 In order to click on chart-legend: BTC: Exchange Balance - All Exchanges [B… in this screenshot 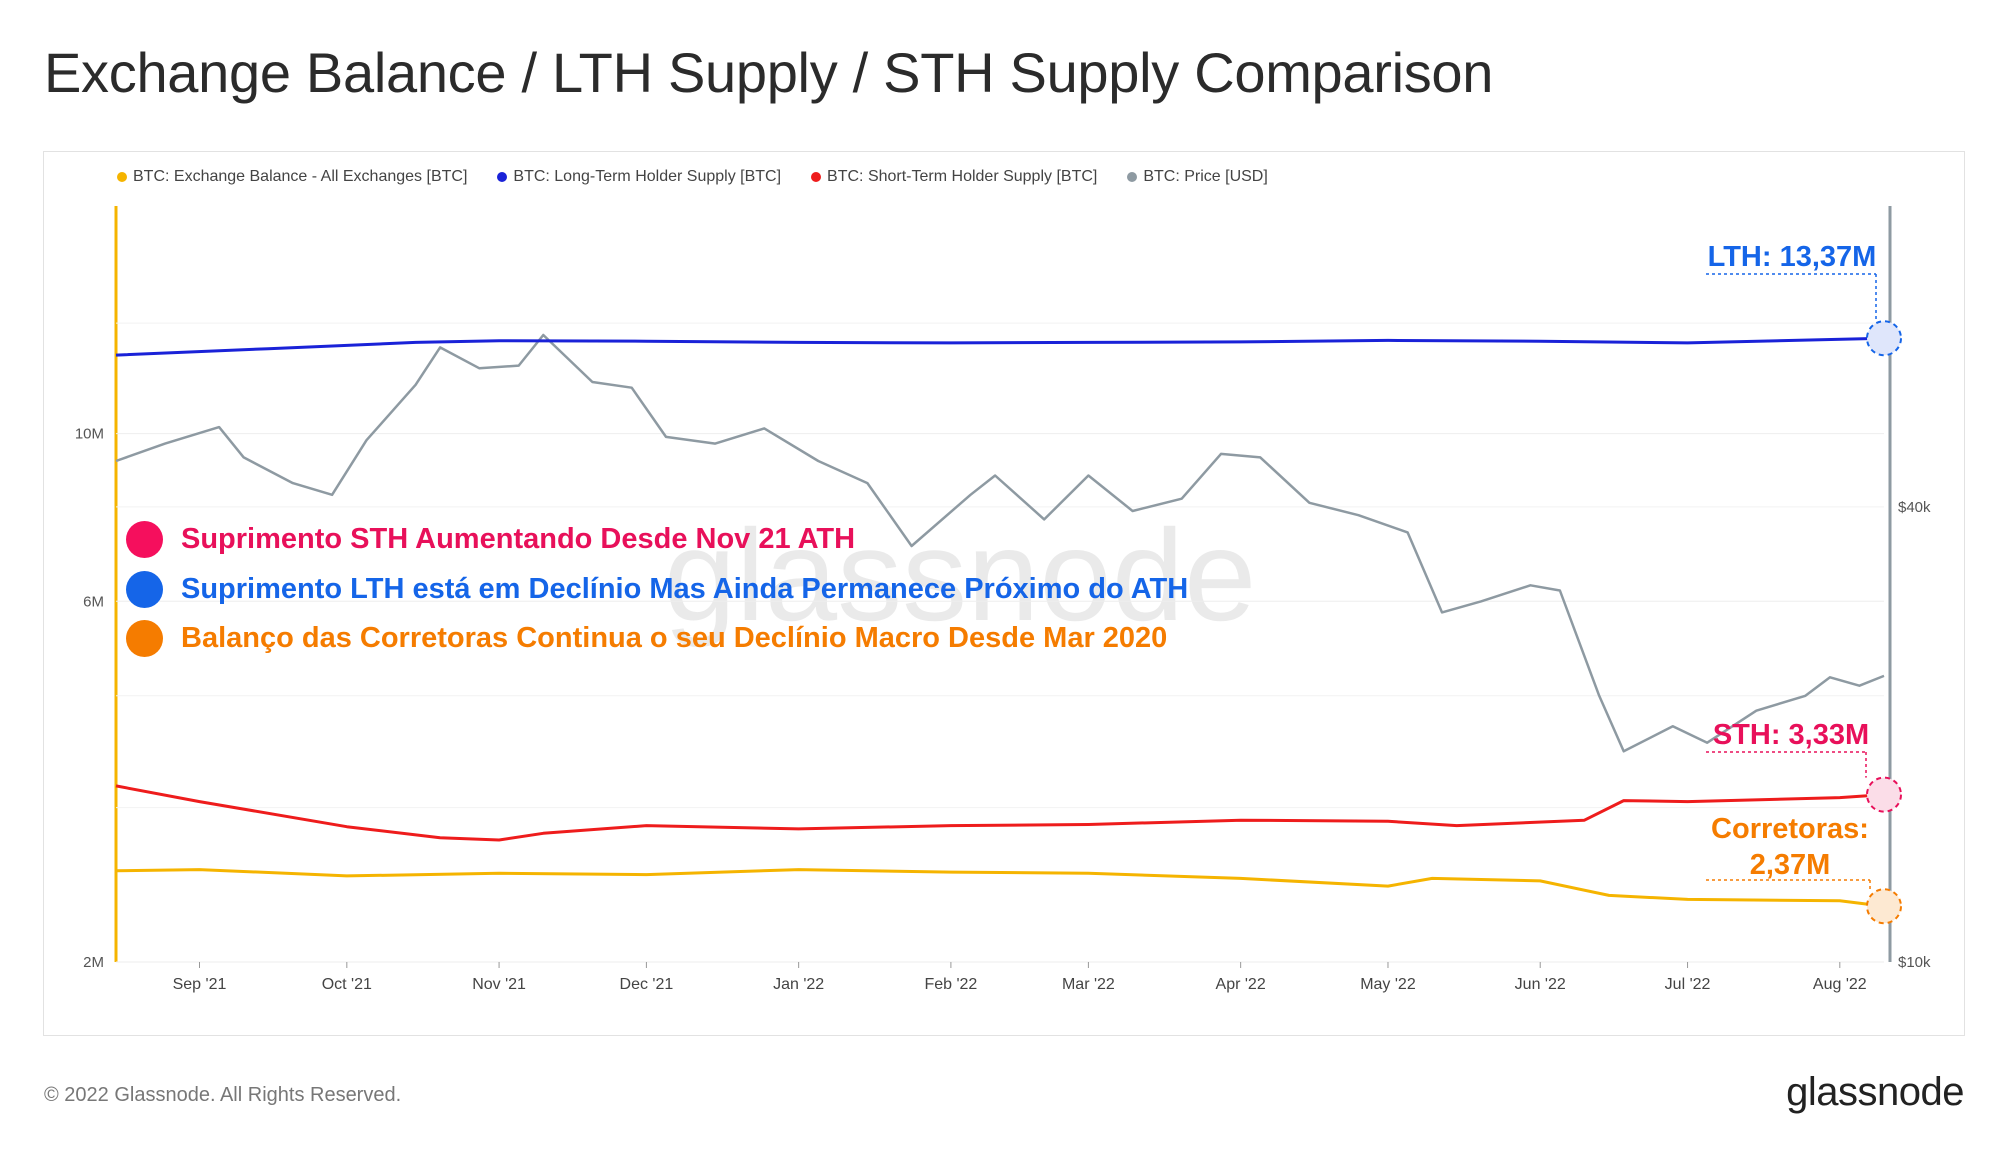, I will do `click(692, 177)`.